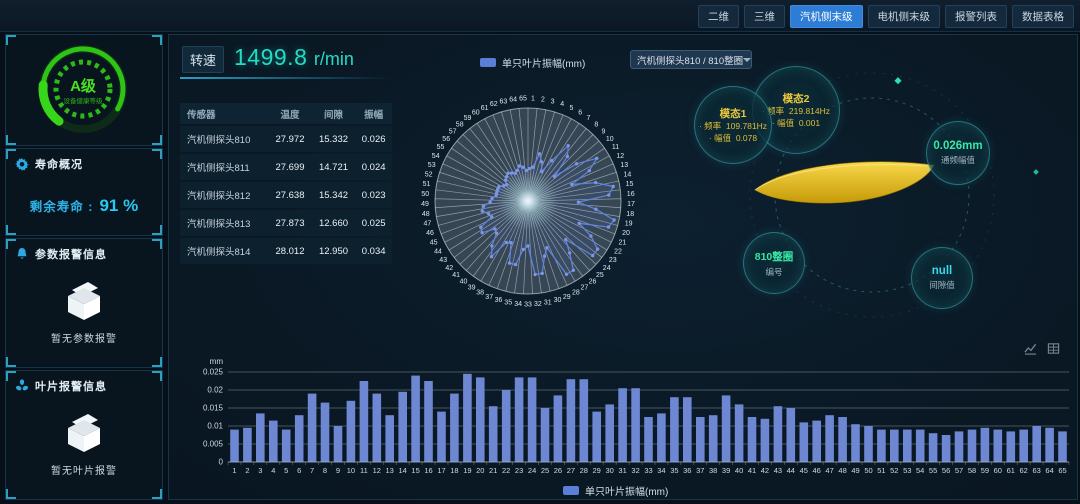 The height and width of the screenshot is (504, 1080). Describe the element at coordinates (438, 252) in the screenshot. I see `svg-text: 44` at that location.